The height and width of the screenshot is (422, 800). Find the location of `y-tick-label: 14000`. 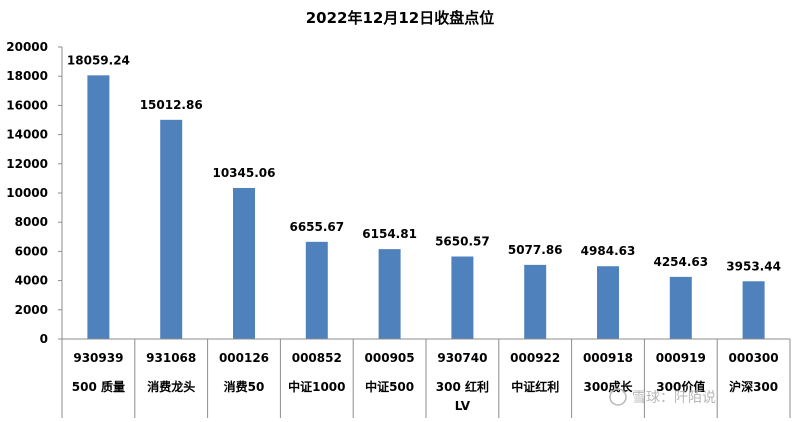

y-tick-label: 14000 is located at coordinates (27, 135).